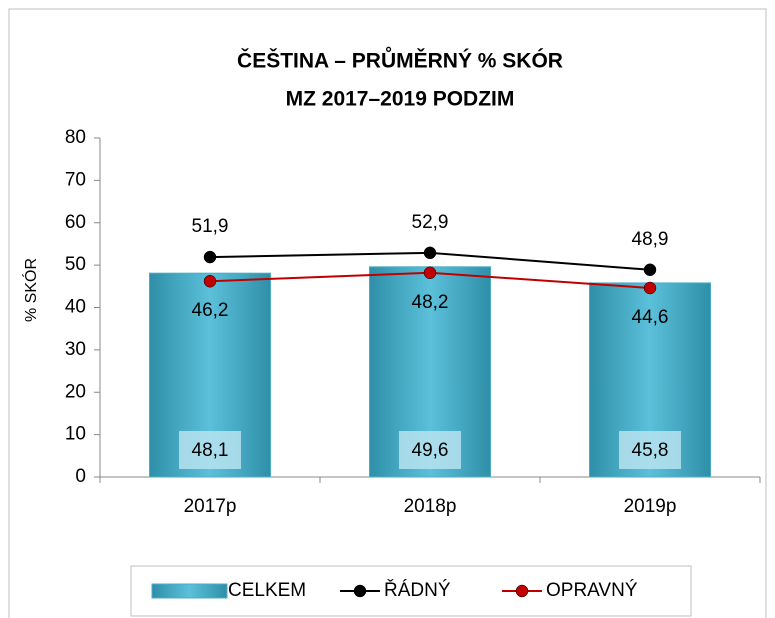 The width and height of the screenshot is (775, 618). Describe the element at coordinates (400, 60) in the screenshot. I see `chart-title: ČEŠTINA – PRŮMĚRNÝ % SKÓR` at that location.